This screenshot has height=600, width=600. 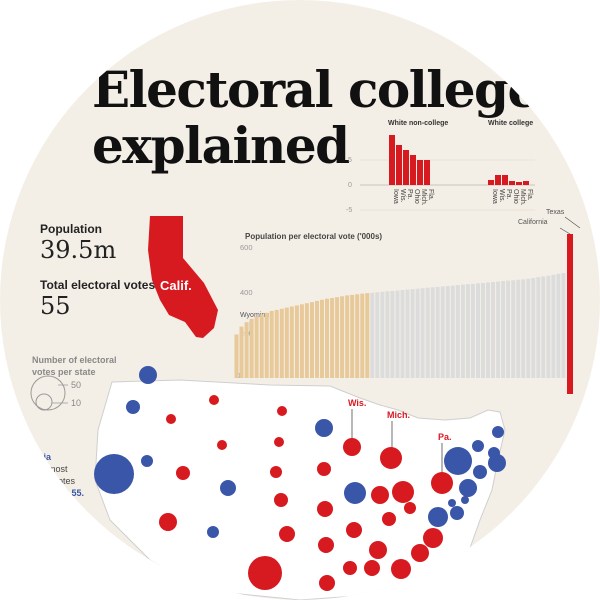 What do you see at coordinates (76, 403) in the screenshot?
I see `legend-label-10: 10` at bounding box center [76, 403].